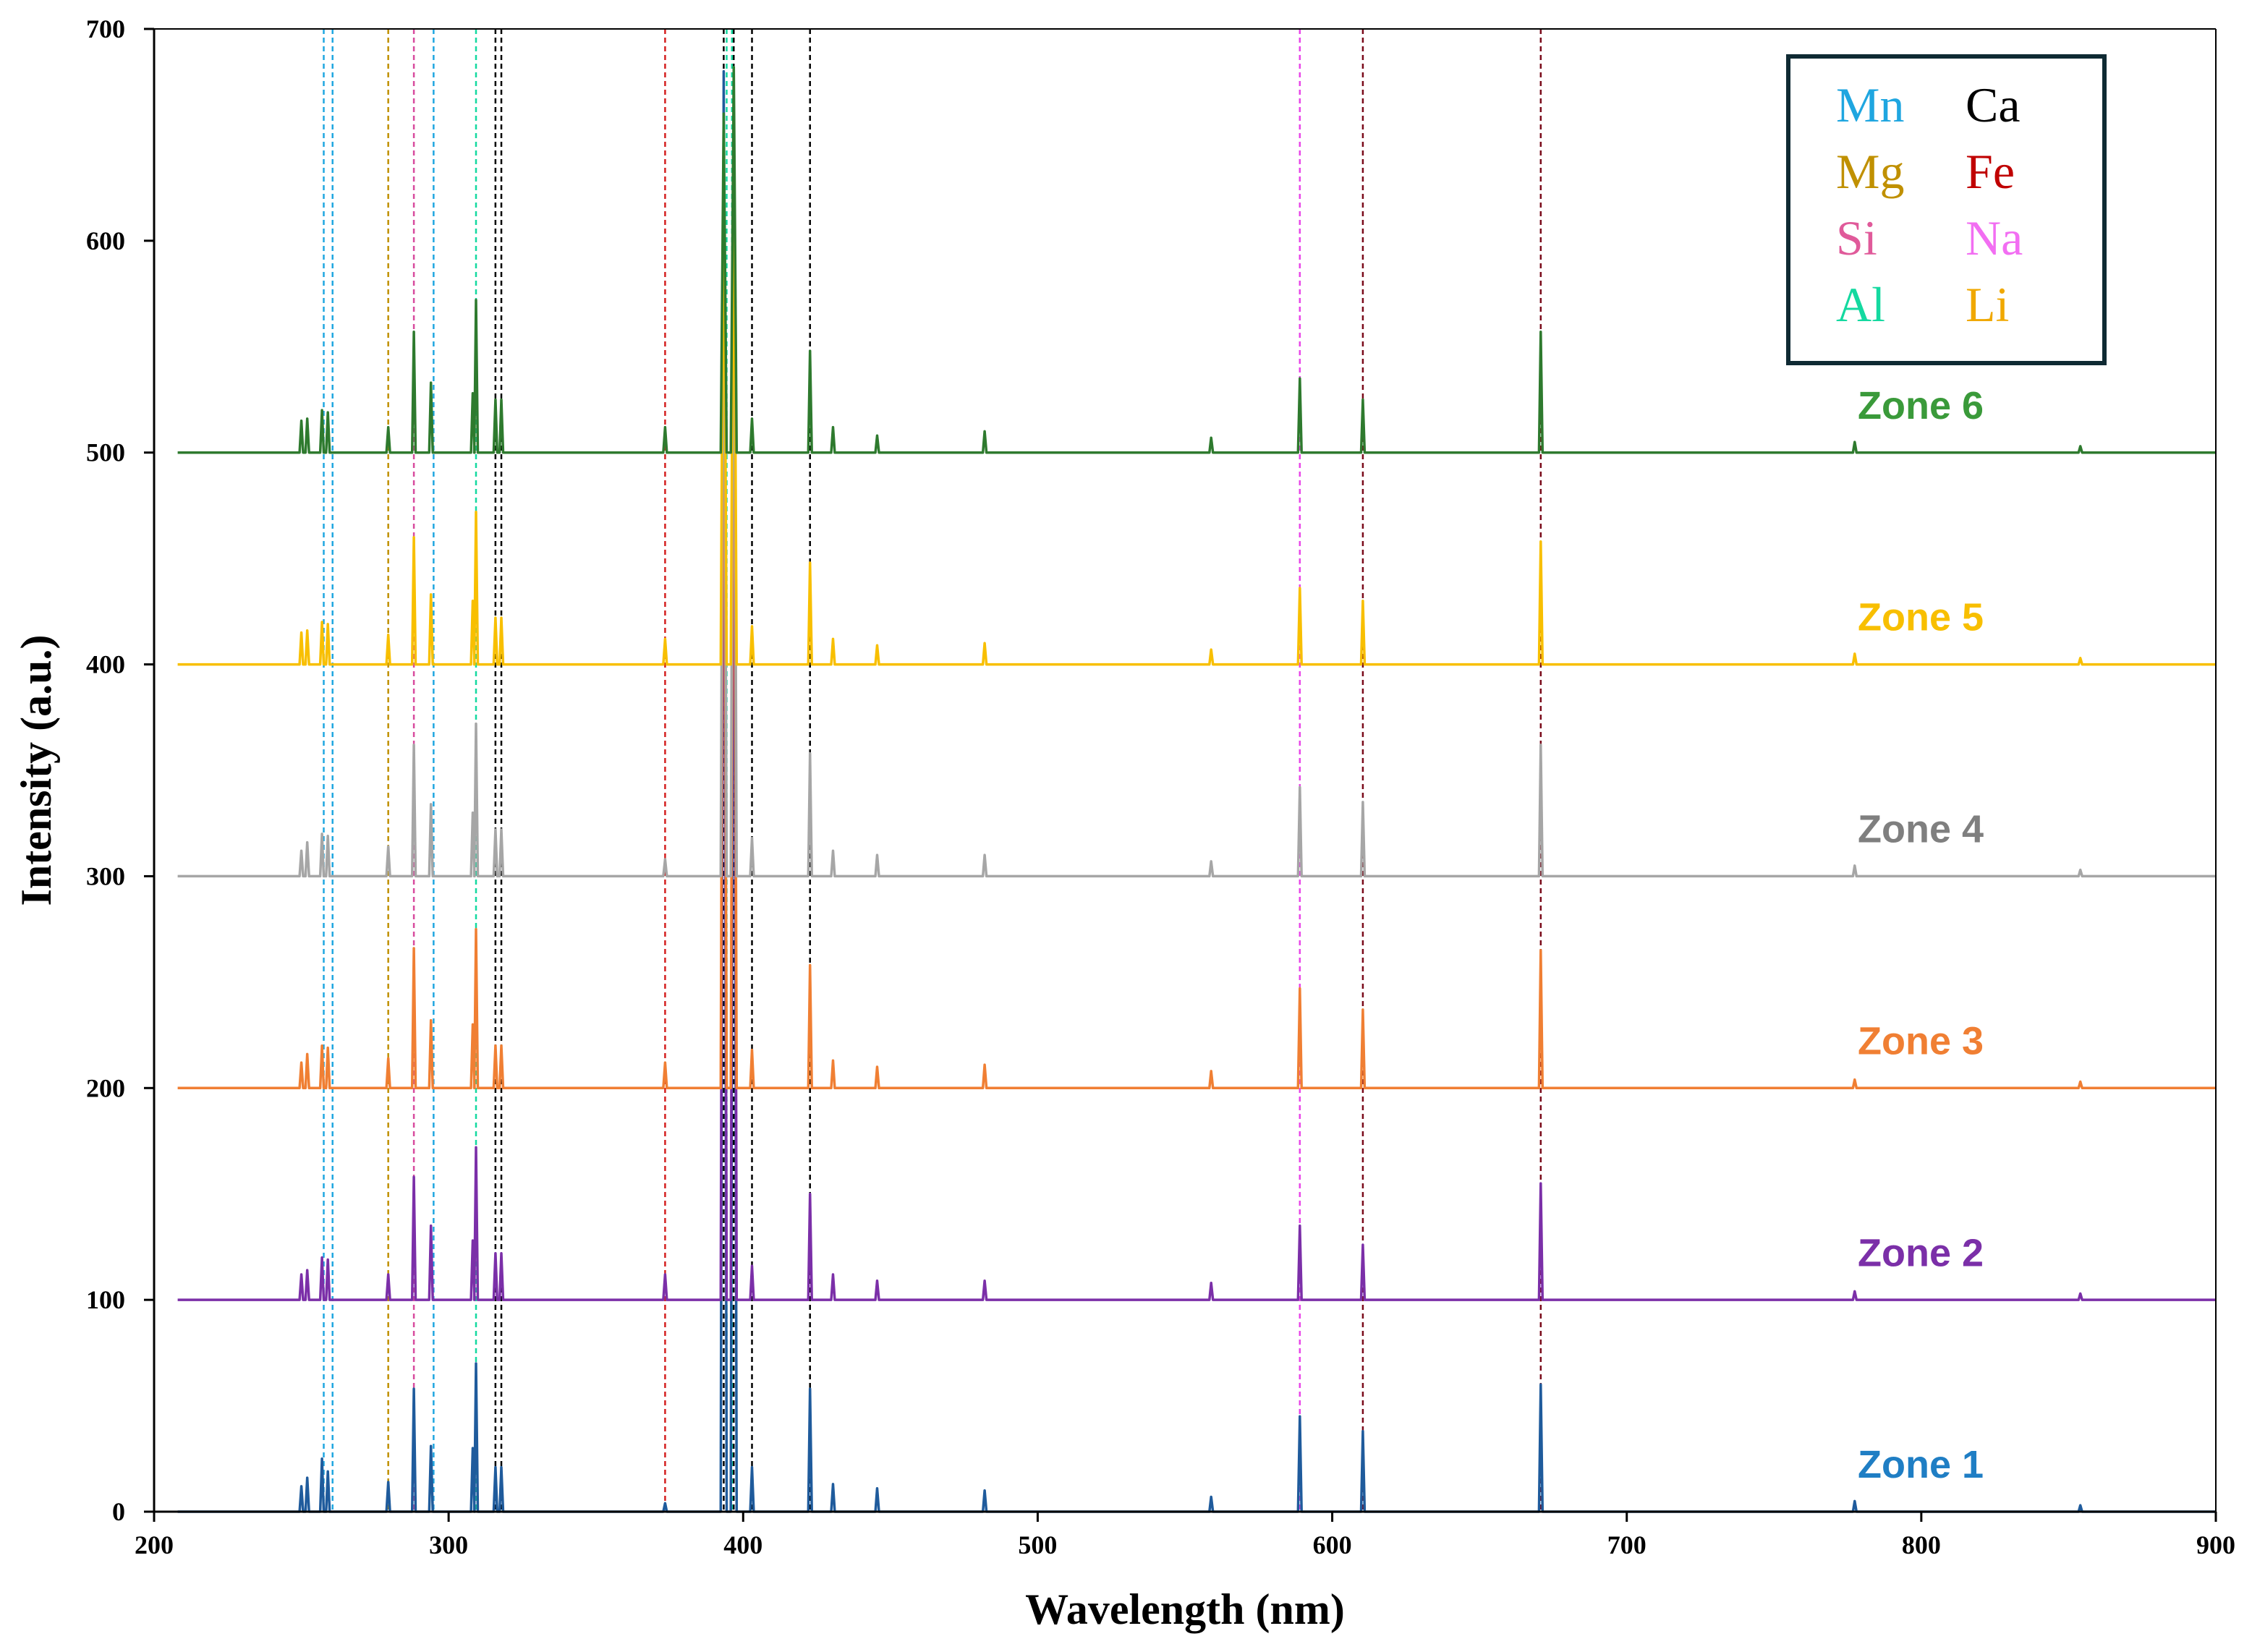 The height and width of the screenshot is (1652, 2252). What do you see at coordinates (1993, 104) in the screenshot?
I see `legend-entry-ca: Ca` at bounding box center [1993, 104].